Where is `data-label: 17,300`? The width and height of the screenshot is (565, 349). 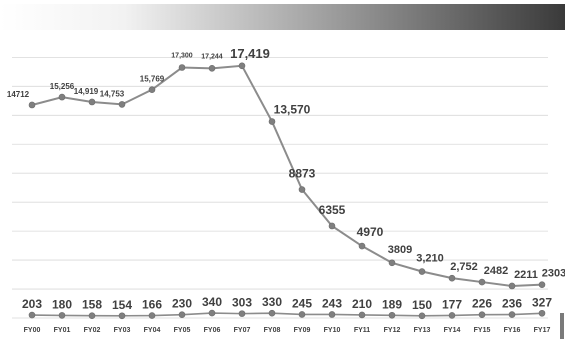
data-label: 17,300 is located at coordinates (182, 56).